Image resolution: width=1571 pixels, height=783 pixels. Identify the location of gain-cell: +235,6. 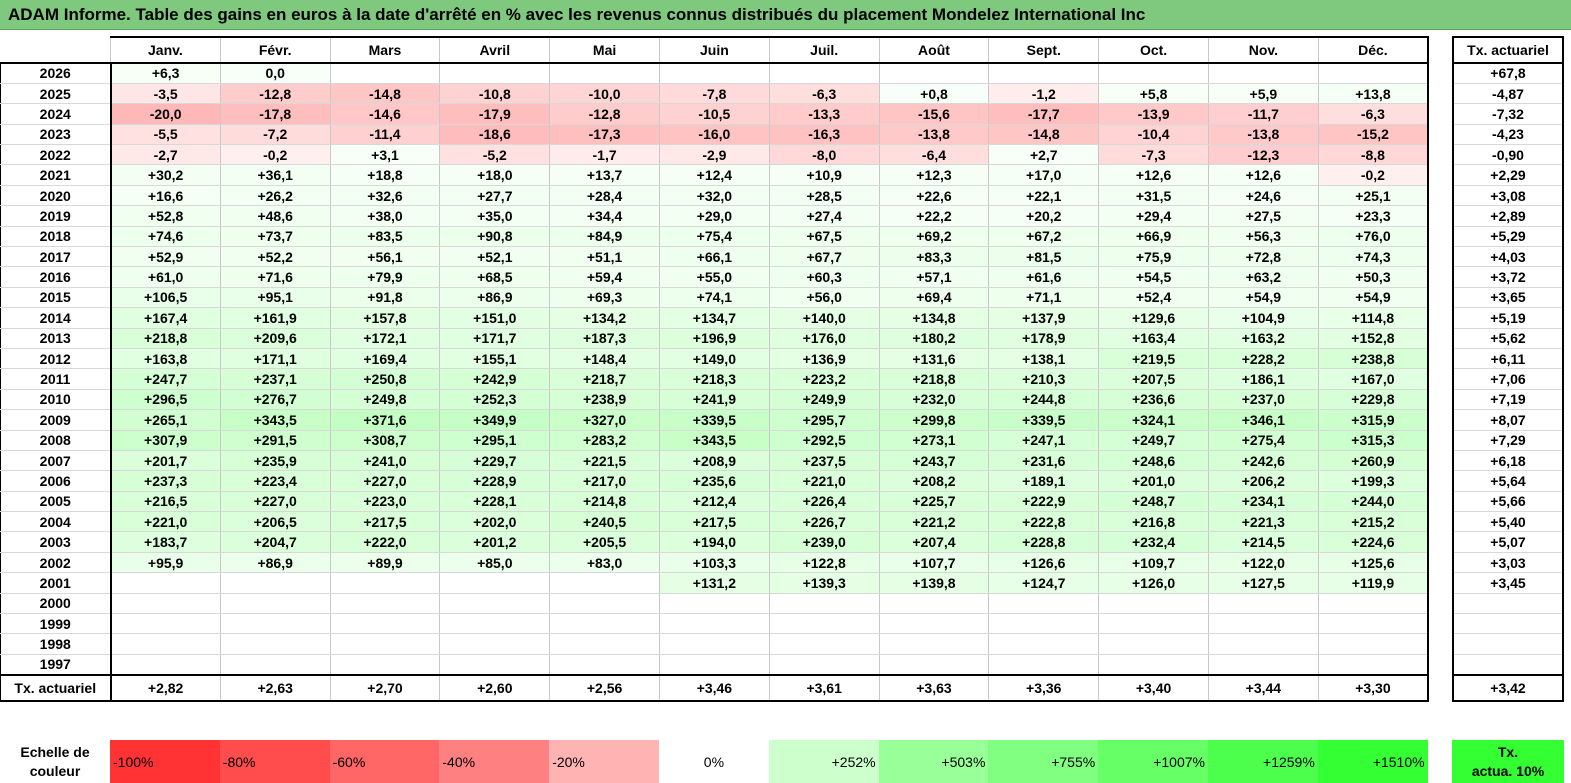
(714, 481).